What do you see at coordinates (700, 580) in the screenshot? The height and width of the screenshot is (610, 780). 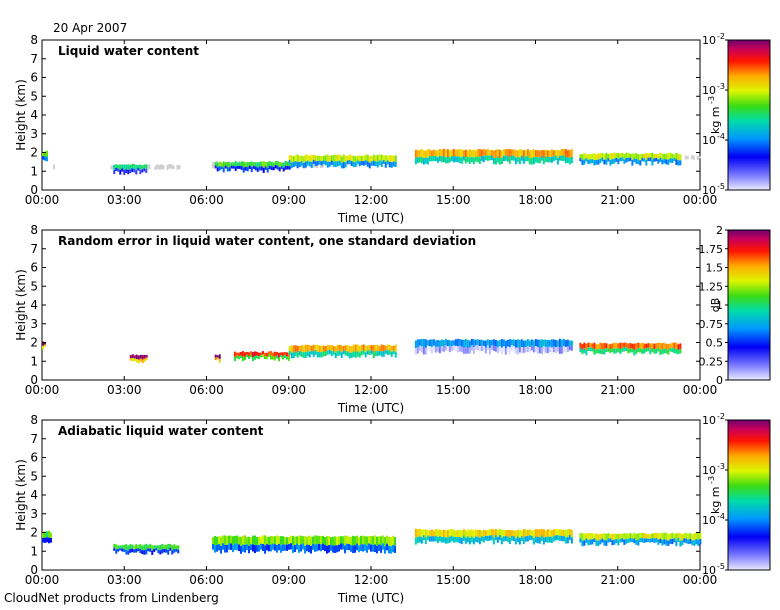 I see `x-tick-label: 00:00` at bounding box center [700, 580].